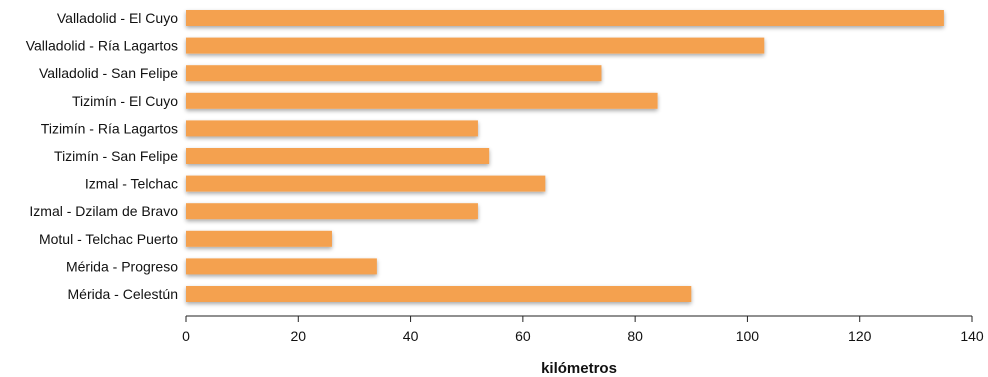 This screenshot has height=377, width=988. Describe the element at coordinates (298, 336) in the screenshot. I see `x-tick-label: 20` at that location.